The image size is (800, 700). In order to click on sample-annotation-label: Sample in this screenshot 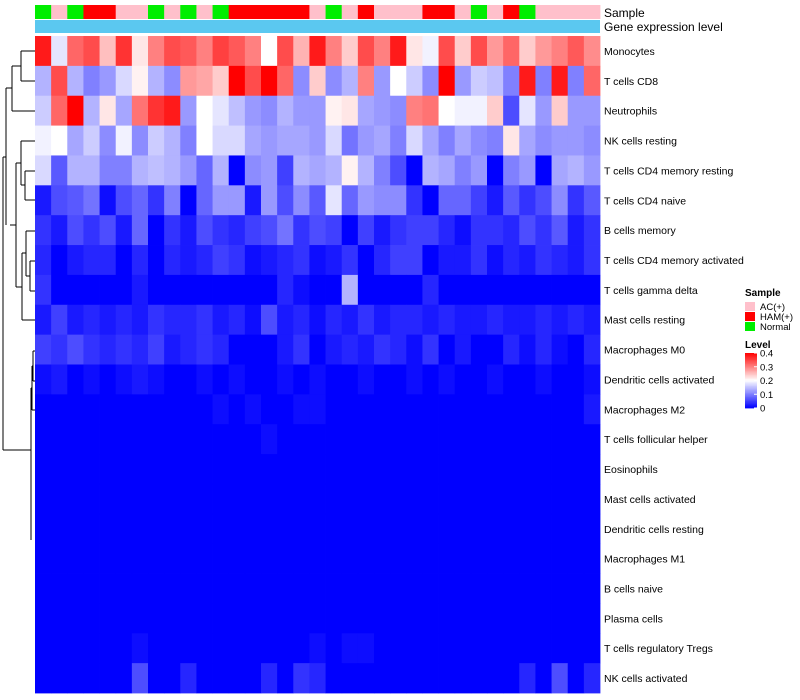, I will do `click(624, 13)`.